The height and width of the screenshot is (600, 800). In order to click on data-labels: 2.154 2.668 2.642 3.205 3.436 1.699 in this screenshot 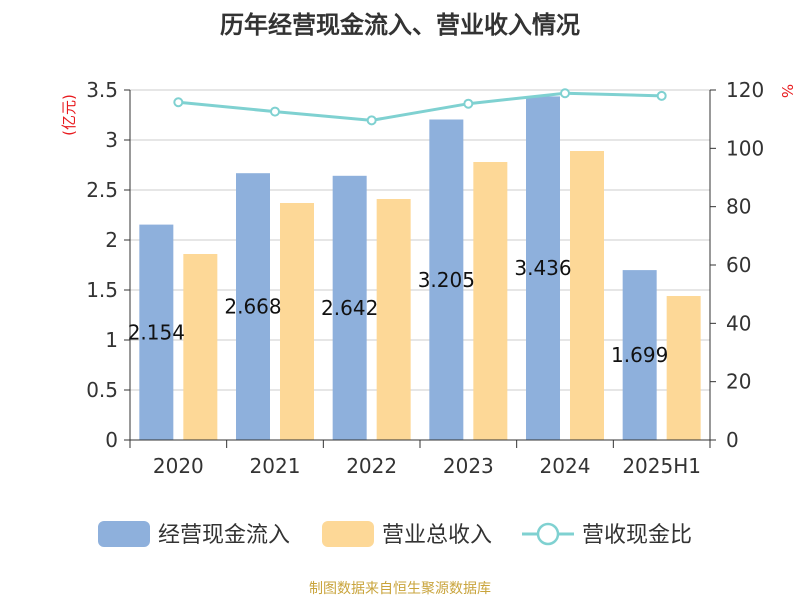, I will do `click(398, 311)`.